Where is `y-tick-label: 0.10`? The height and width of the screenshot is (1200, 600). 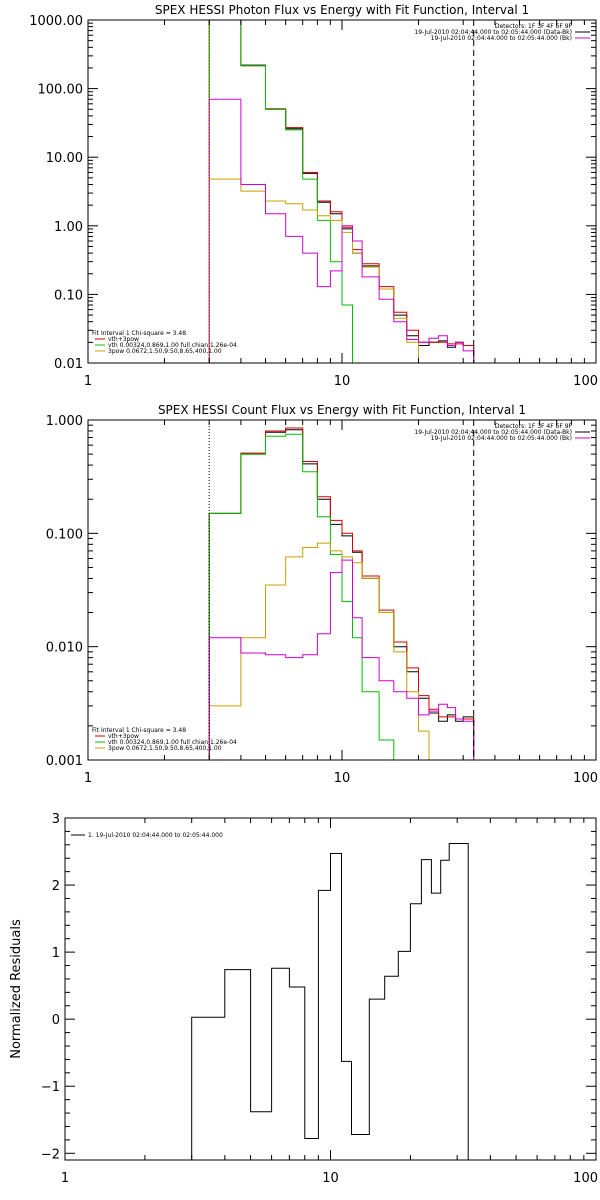 y-tick-label: 0.10 is located at coordinates (68, 295).